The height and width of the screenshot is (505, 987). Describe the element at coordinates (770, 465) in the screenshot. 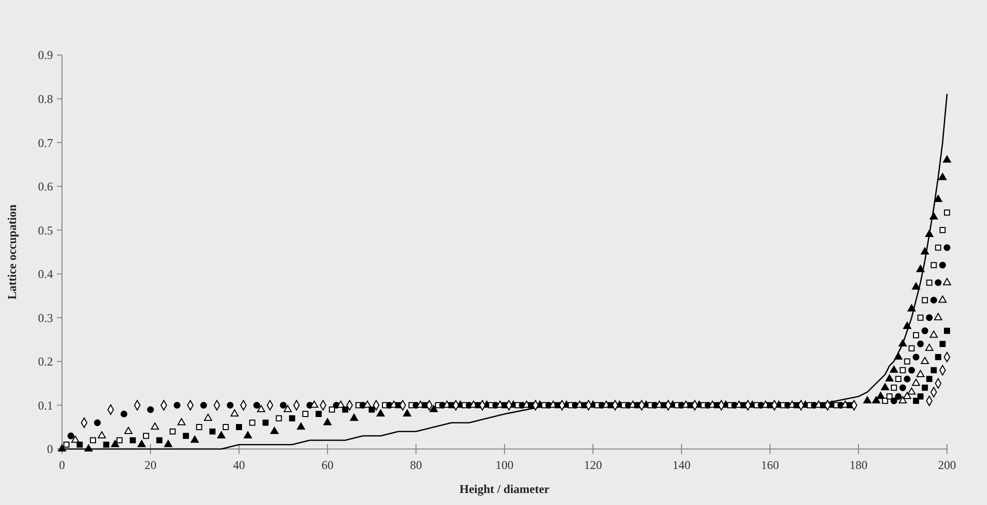

I see `x-tick-label: 160` at that location.